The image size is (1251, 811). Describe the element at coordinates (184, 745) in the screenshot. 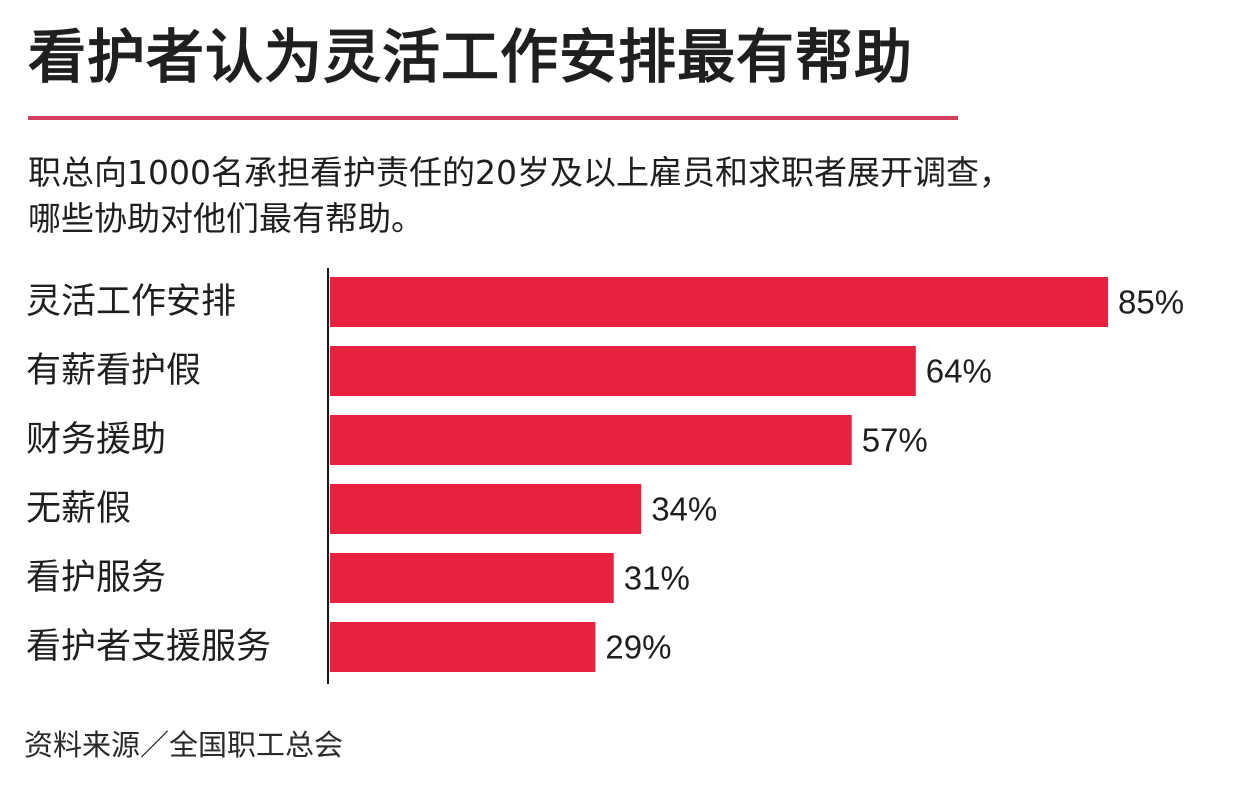

I see `source-note: 资料来源／全国职工总会` at that location.